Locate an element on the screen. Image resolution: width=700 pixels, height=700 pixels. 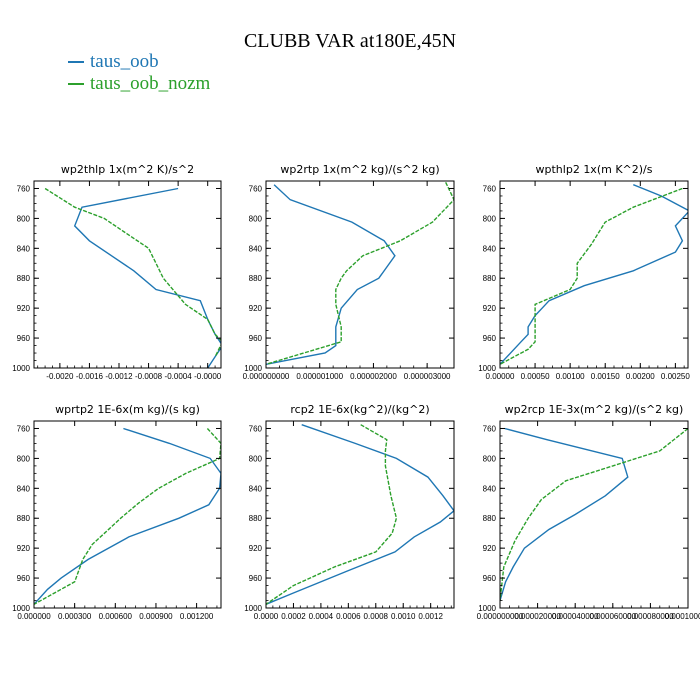
legend-swatch-green is located at coordinates (76, 84).